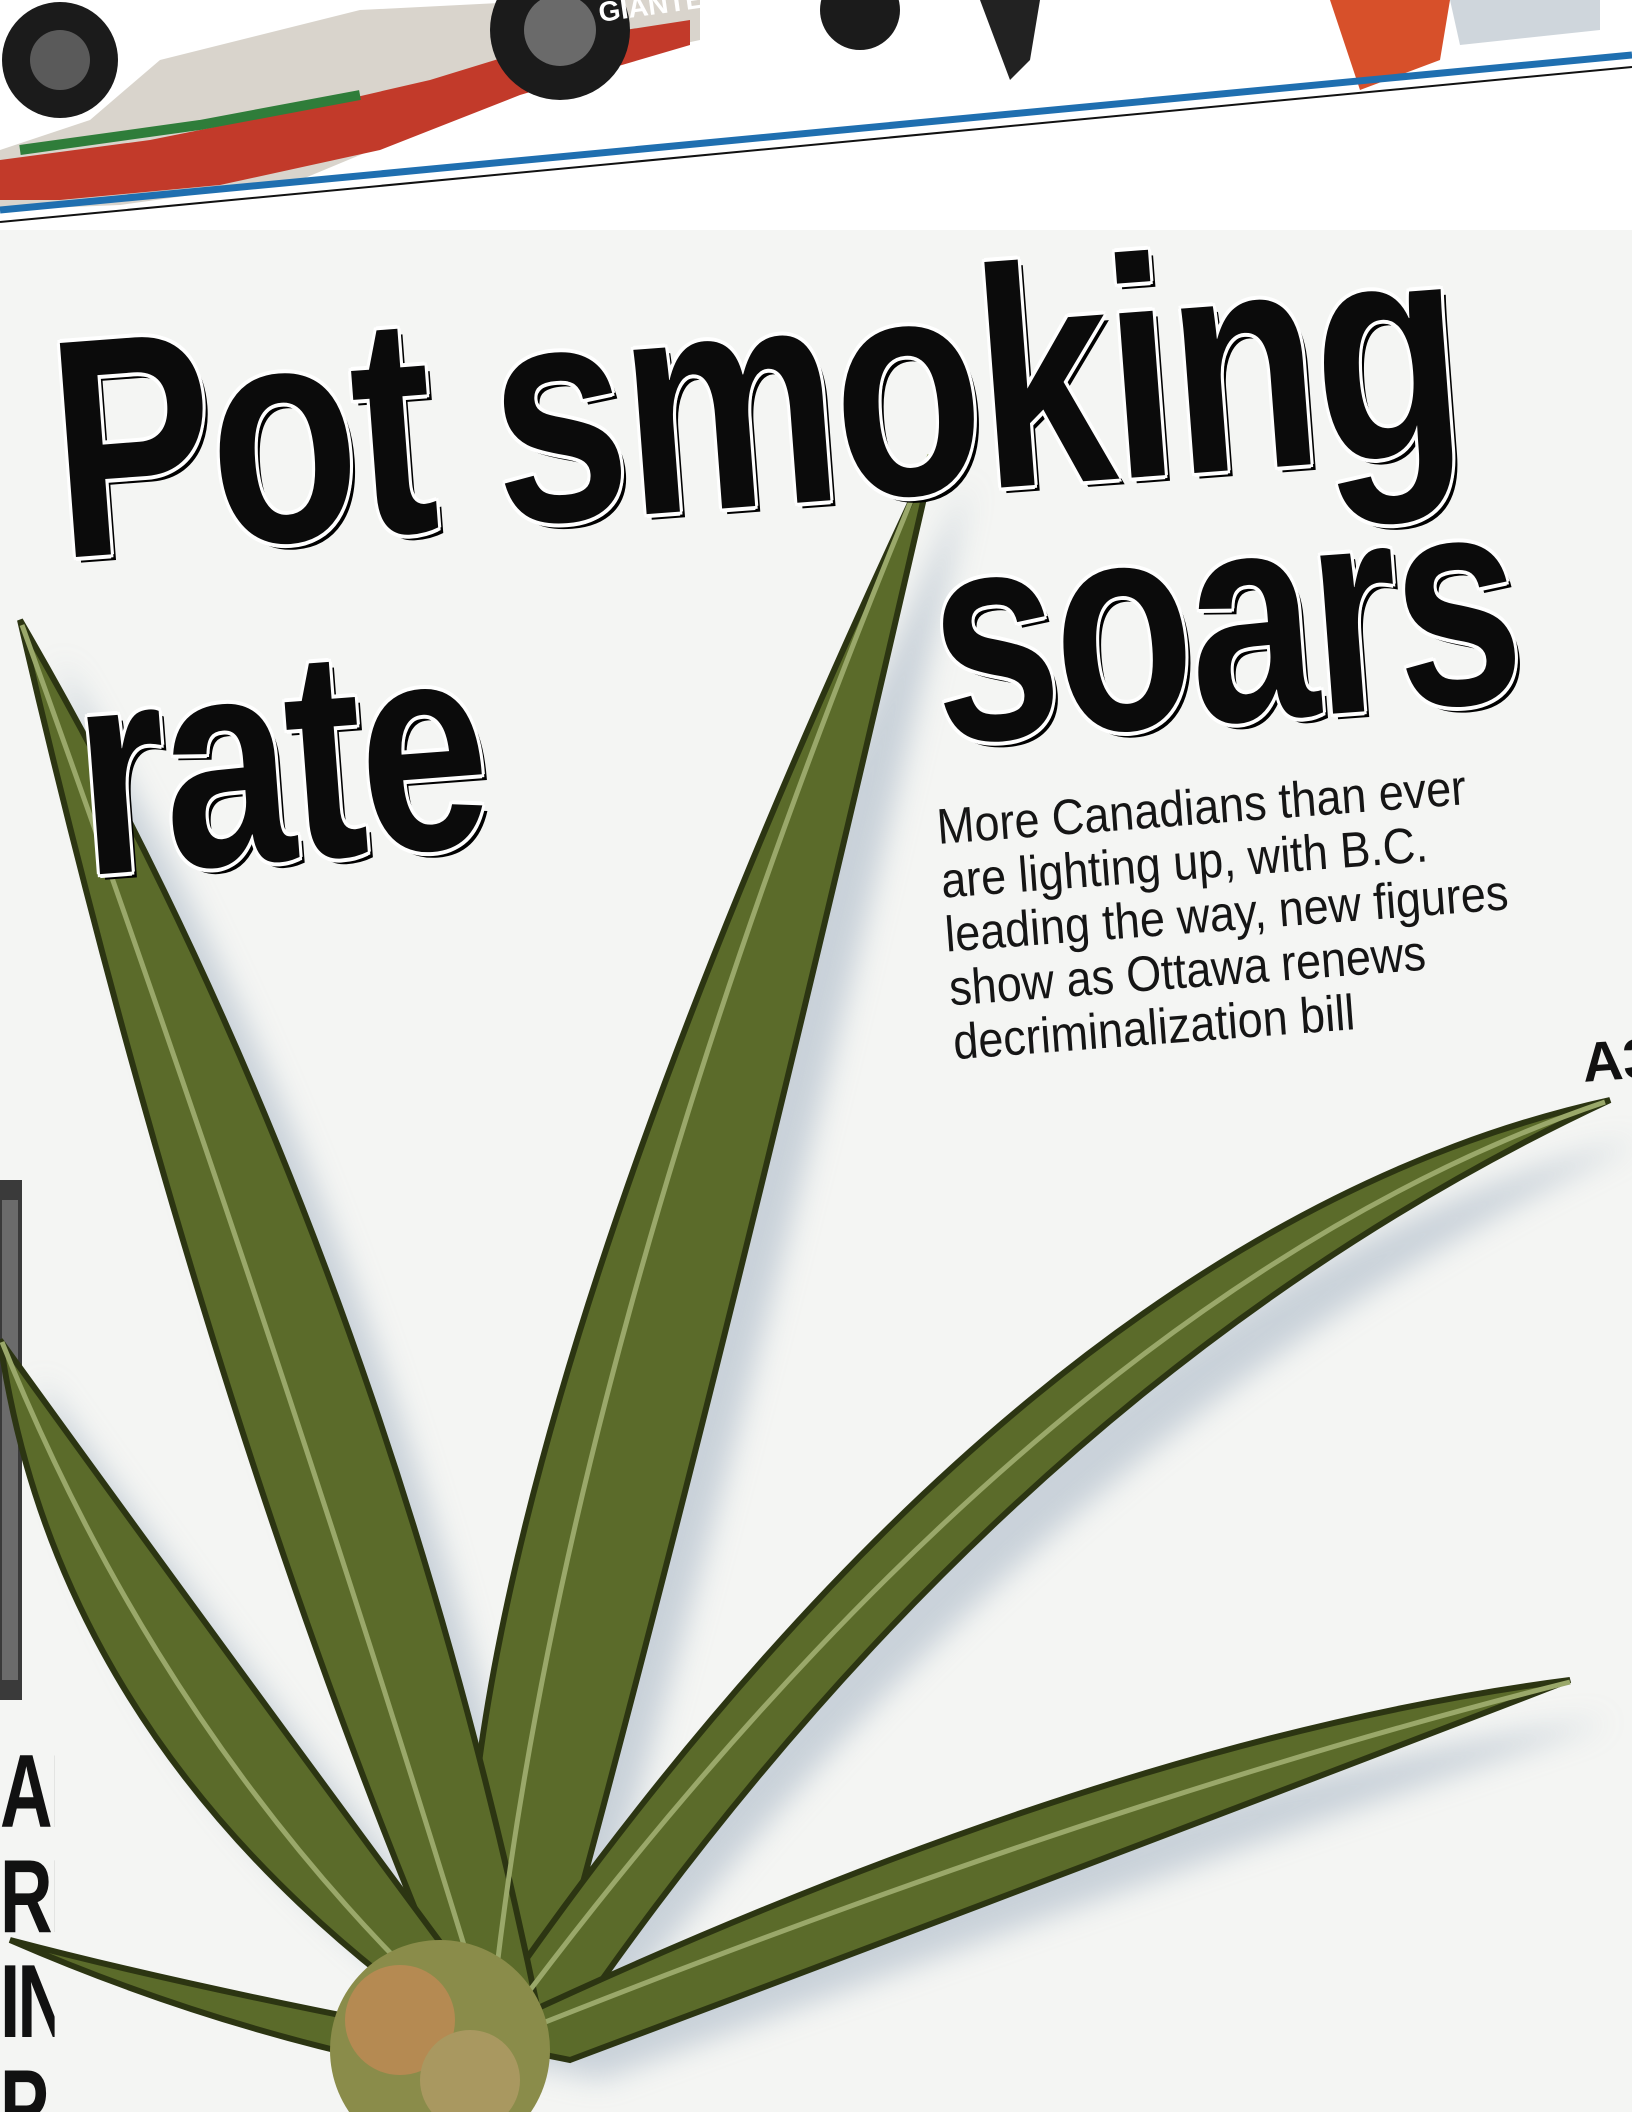 This screenshot has width=1632, height=2112. What do you see at coordinates (27, 2002) in the screenshot?
I see `left-snippet-3: IN` at bounding box center [27, 2002].